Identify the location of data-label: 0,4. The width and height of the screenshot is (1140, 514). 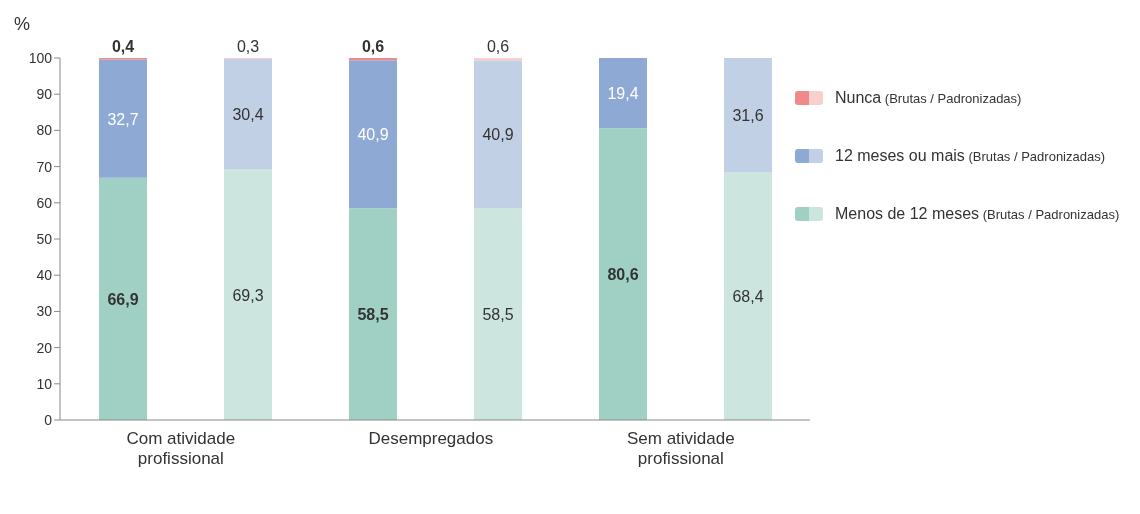
(123, 46).